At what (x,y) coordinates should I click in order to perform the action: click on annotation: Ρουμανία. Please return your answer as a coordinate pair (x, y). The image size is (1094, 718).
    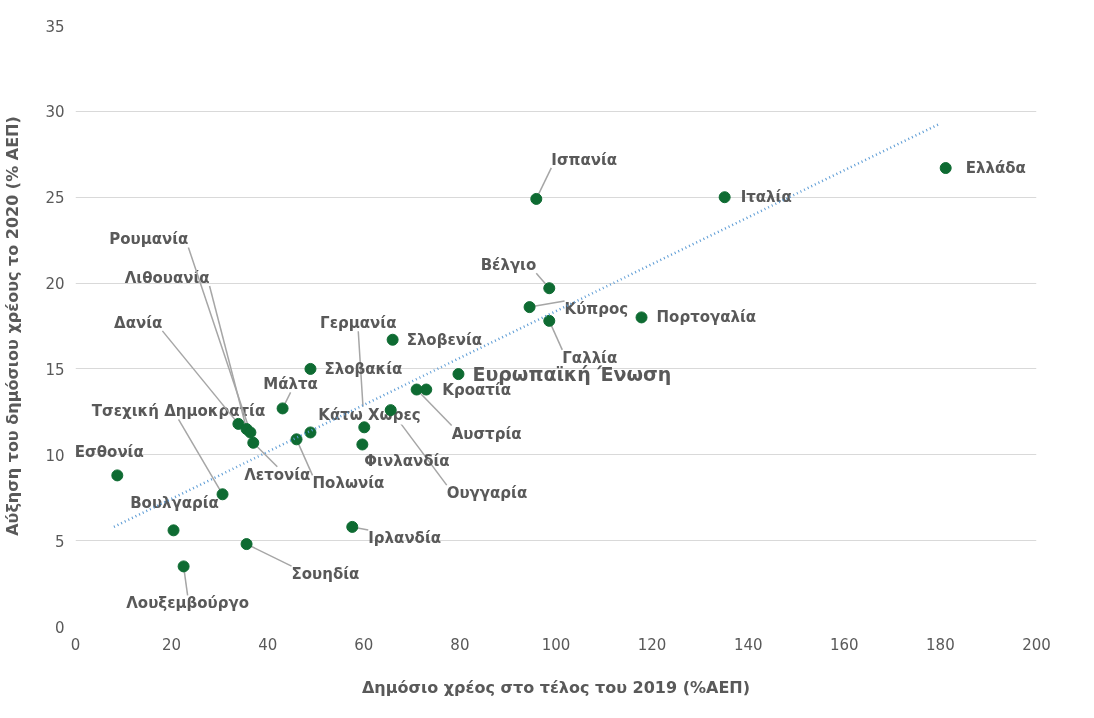
    Looking at the image, I should click on (149, 239).